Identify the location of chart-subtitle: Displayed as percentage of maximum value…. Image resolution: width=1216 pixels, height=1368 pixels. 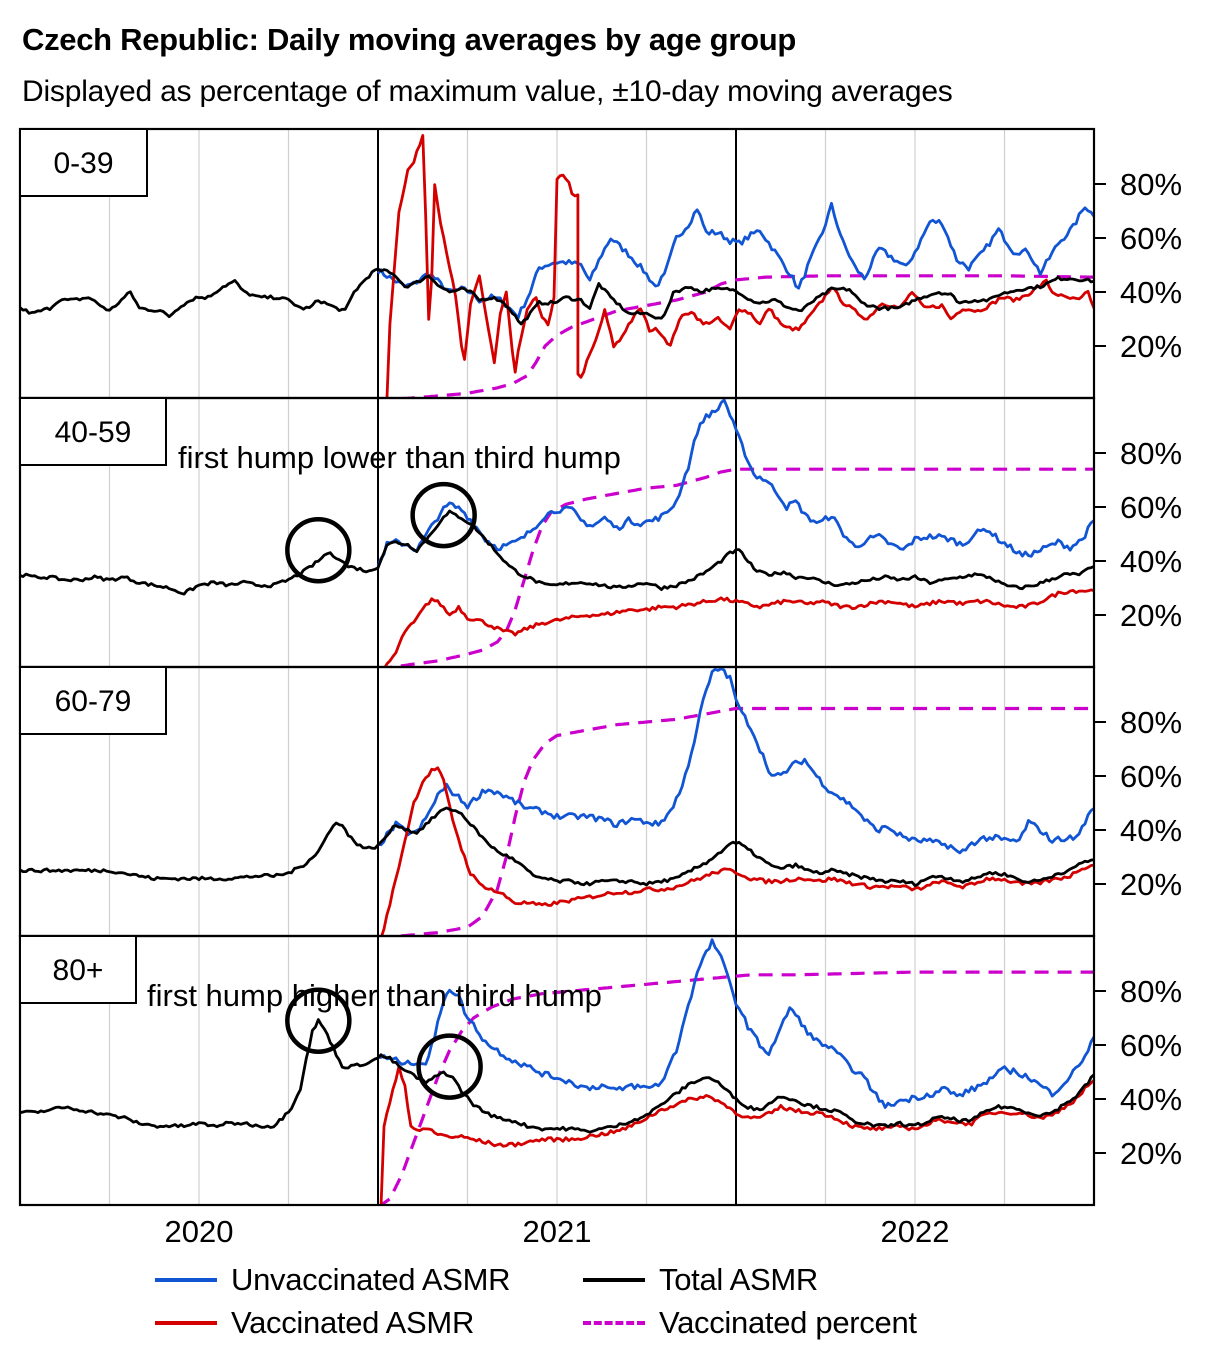
(487, 91).